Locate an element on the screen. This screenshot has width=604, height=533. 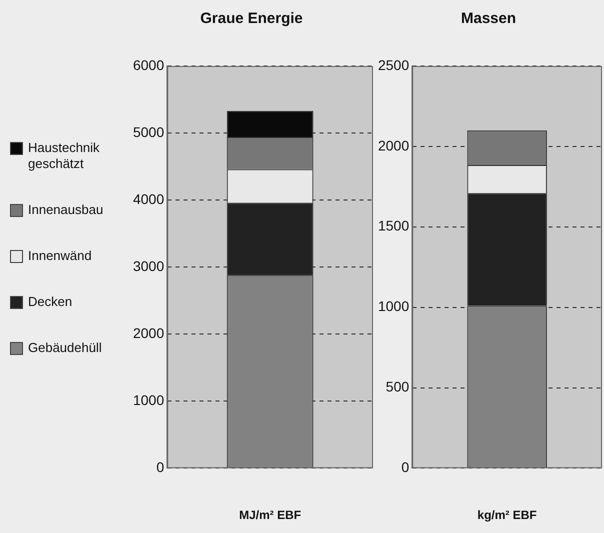
legend-label: Decken is located at coordinates (51, 302).